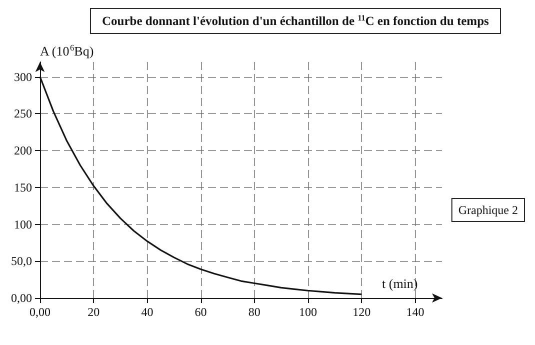 The image size is (535, 345). What do you see at coordinates (200, 312) in the screenshot?
I see `x-tick-label: 60` at bounding box center [200, 312].